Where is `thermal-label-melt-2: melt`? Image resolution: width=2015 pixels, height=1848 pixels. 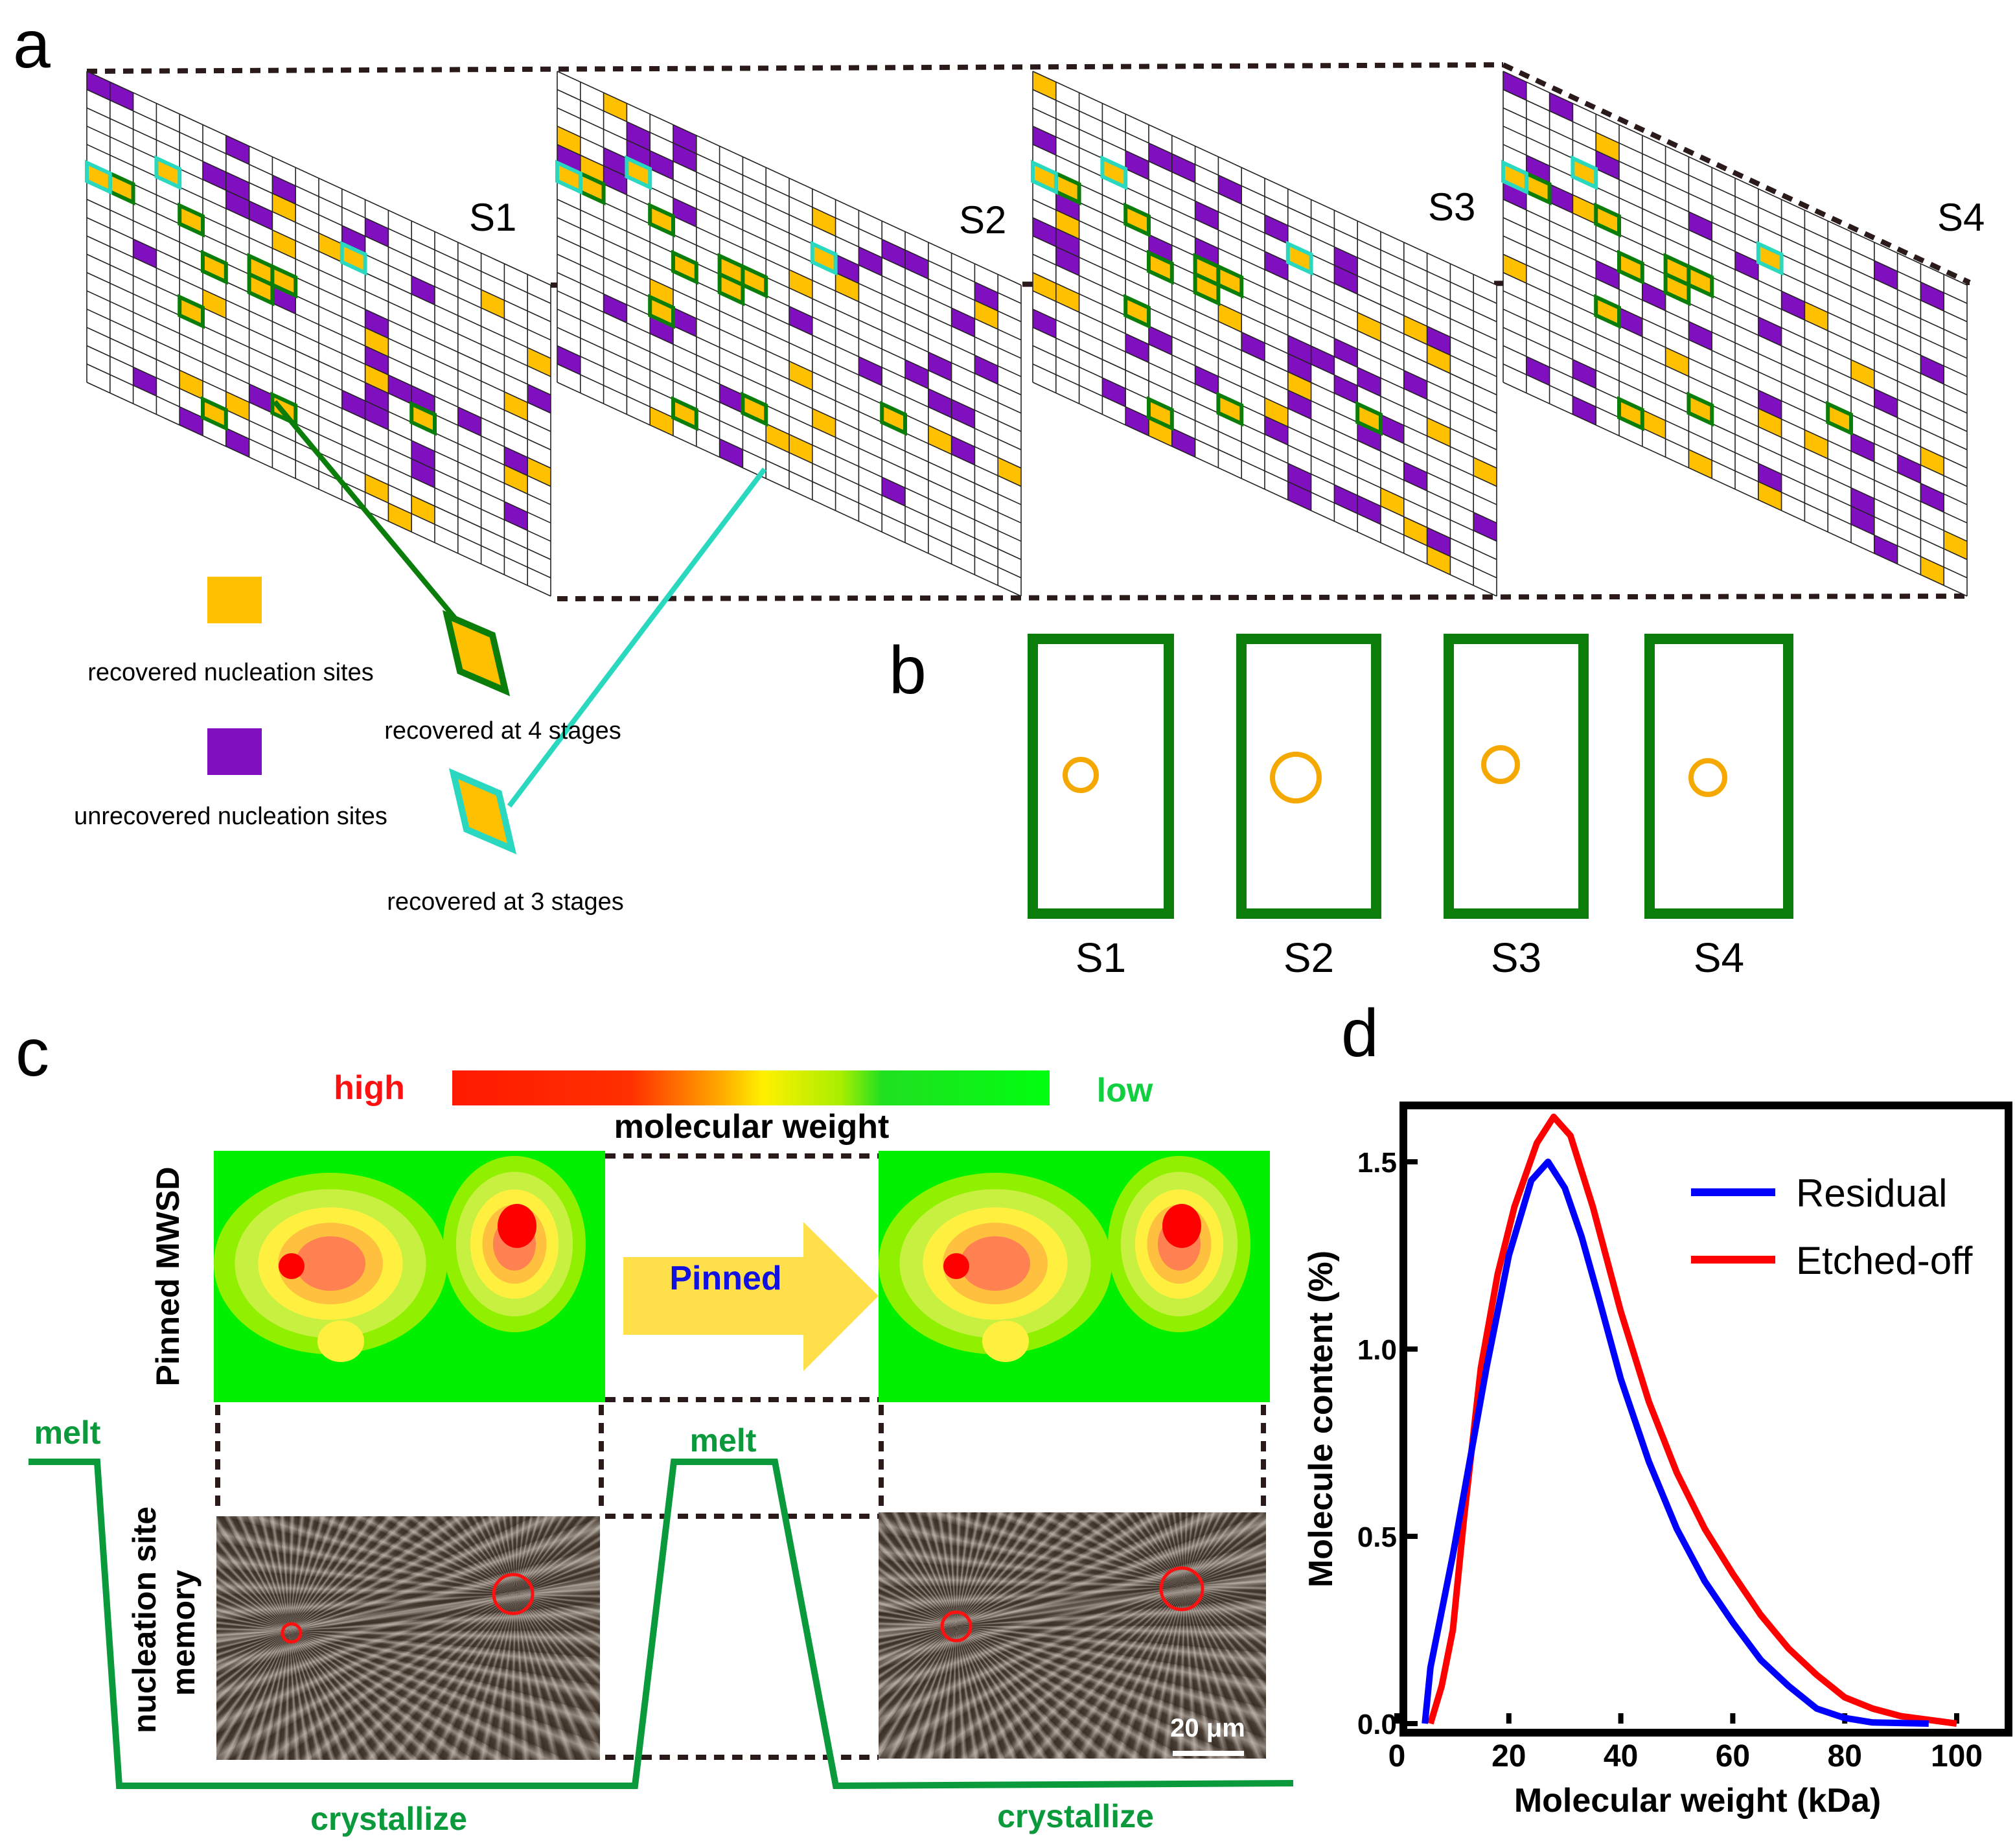 thermal-label-melt-2: melt is located at coordinates (723, 1441).